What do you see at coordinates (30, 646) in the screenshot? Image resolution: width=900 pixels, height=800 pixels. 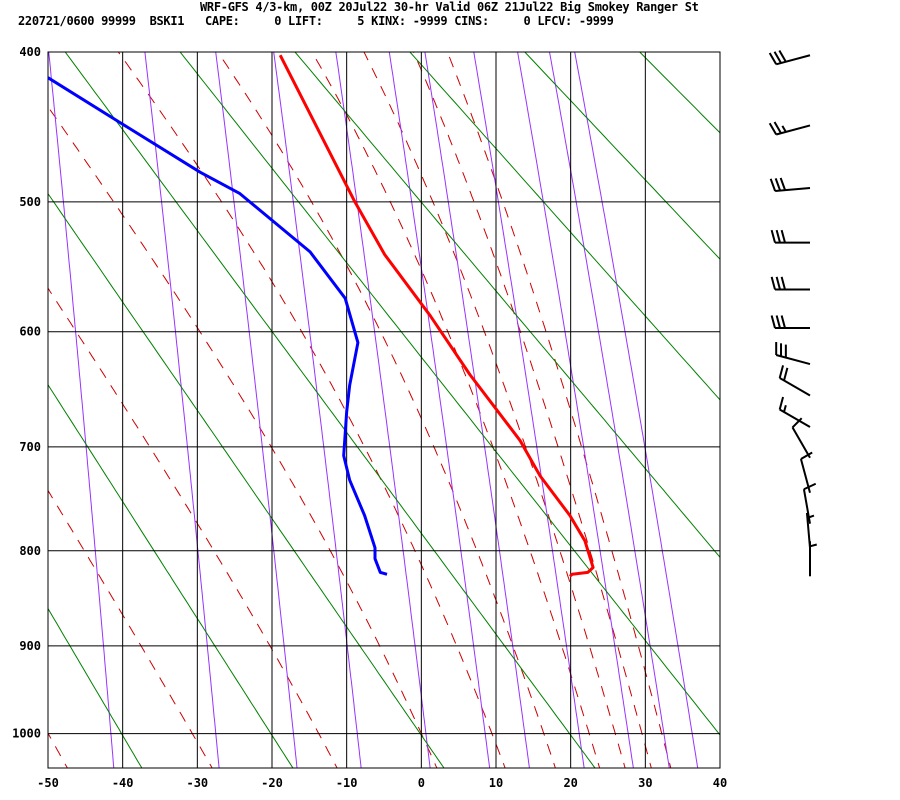 I see `y-tick-label: 900` at bounding box center [30, 646].